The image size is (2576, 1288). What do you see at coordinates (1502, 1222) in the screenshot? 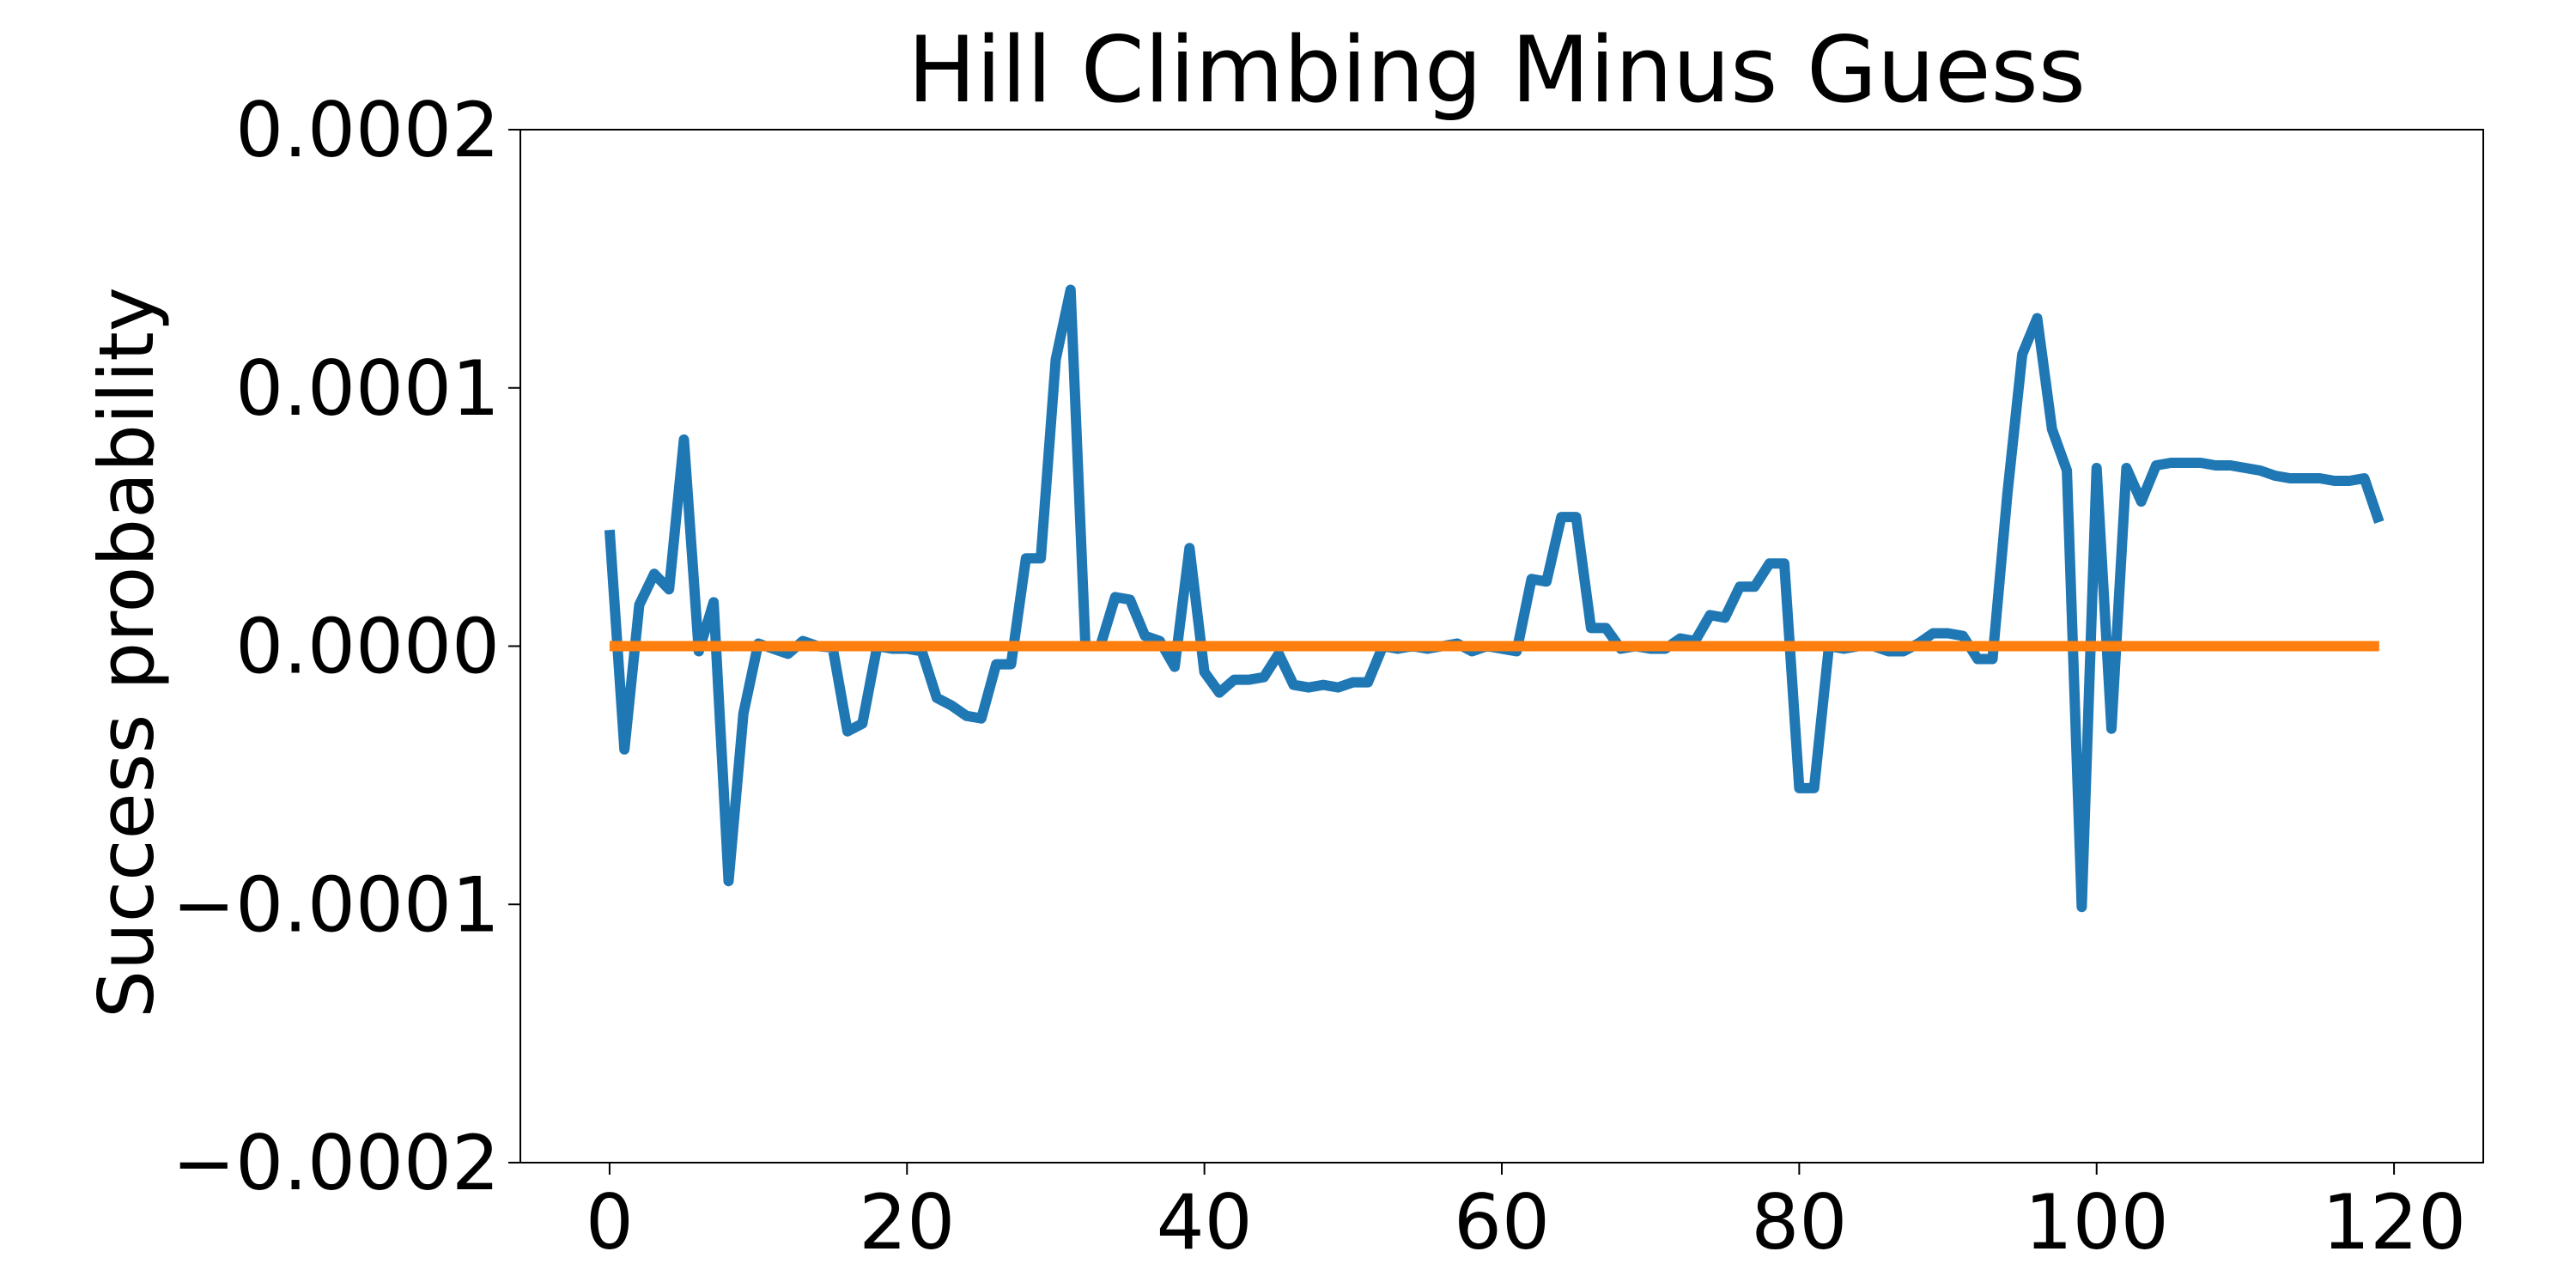
I see `x-tick-label: 60` at bounding box center [1502, 1222].